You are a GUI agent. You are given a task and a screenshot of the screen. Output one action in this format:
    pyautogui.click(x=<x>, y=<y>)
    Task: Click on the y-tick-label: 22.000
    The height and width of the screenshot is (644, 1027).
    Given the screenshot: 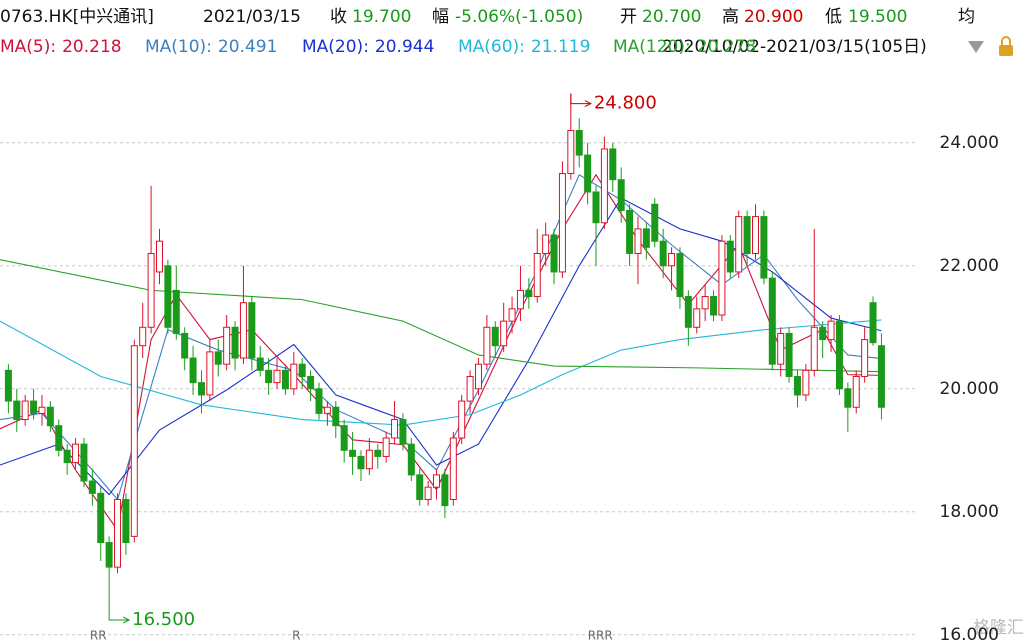 What is the action you would take?
    pyautogui.click(x=969, y=266)
    